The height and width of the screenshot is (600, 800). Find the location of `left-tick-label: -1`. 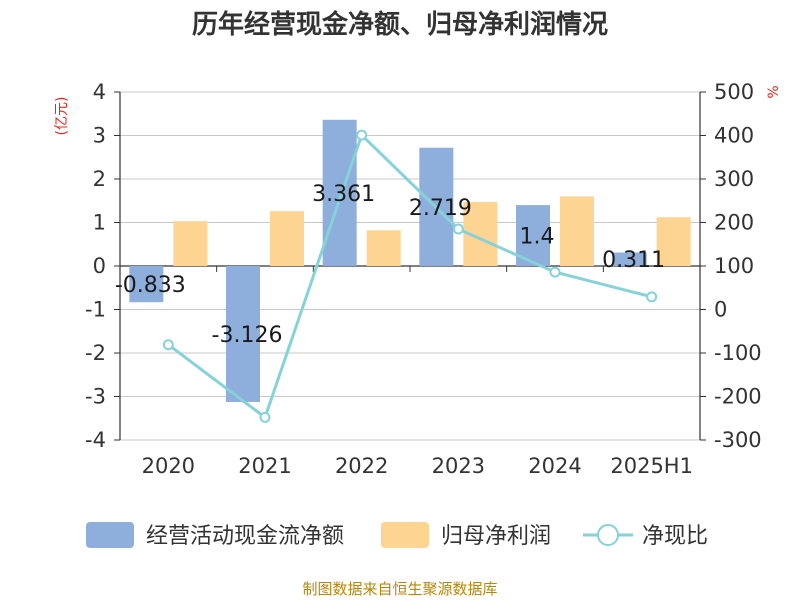

left-tick-label: -1 is located at coordinates (95, 310).